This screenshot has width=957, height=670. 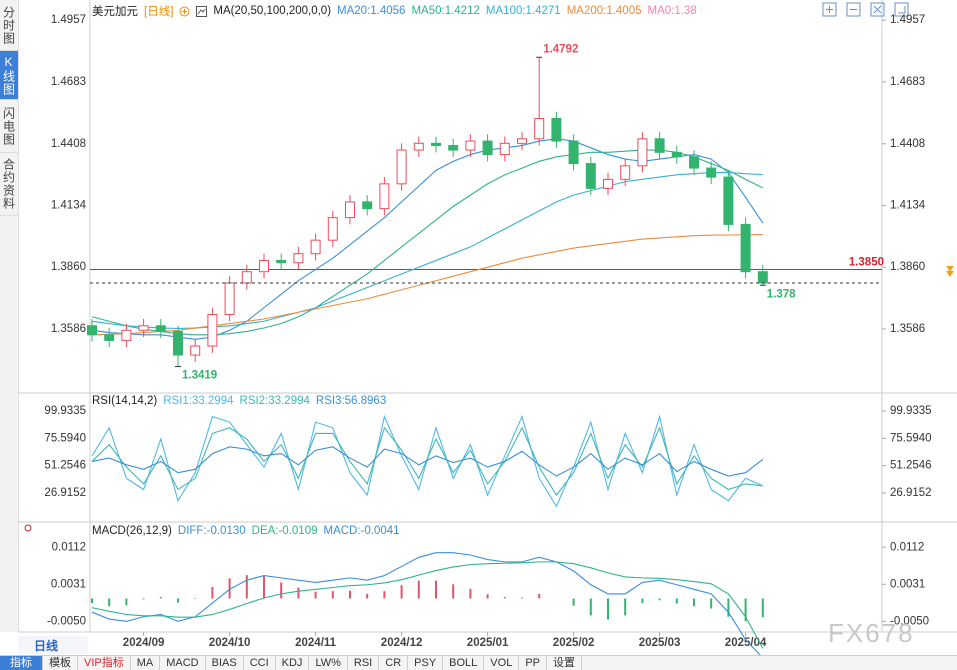 I want to click on period-tab: 日线, so click(x=53, y=645).